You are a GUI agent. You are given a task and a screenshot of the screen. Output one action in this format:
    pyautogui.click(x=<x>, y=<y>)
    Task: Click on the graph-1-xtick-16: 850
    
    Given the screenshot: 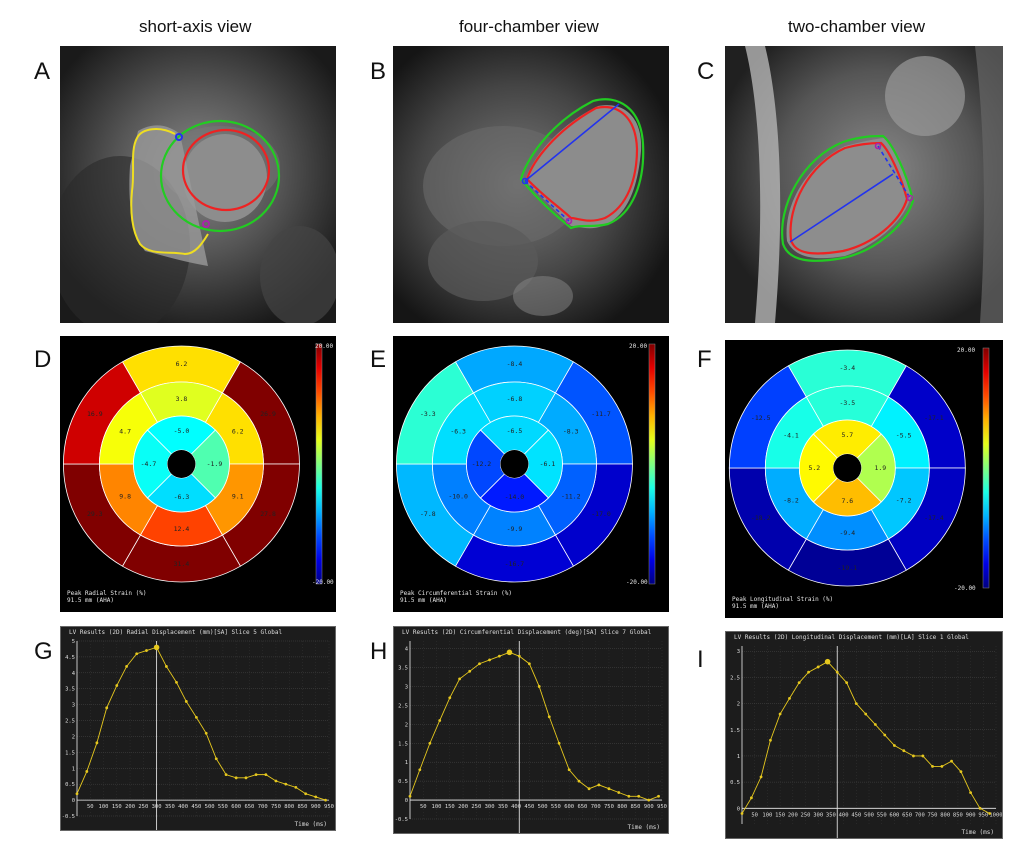 What is the action you would take?
    pyautogui.click(x=636, y=807)
    